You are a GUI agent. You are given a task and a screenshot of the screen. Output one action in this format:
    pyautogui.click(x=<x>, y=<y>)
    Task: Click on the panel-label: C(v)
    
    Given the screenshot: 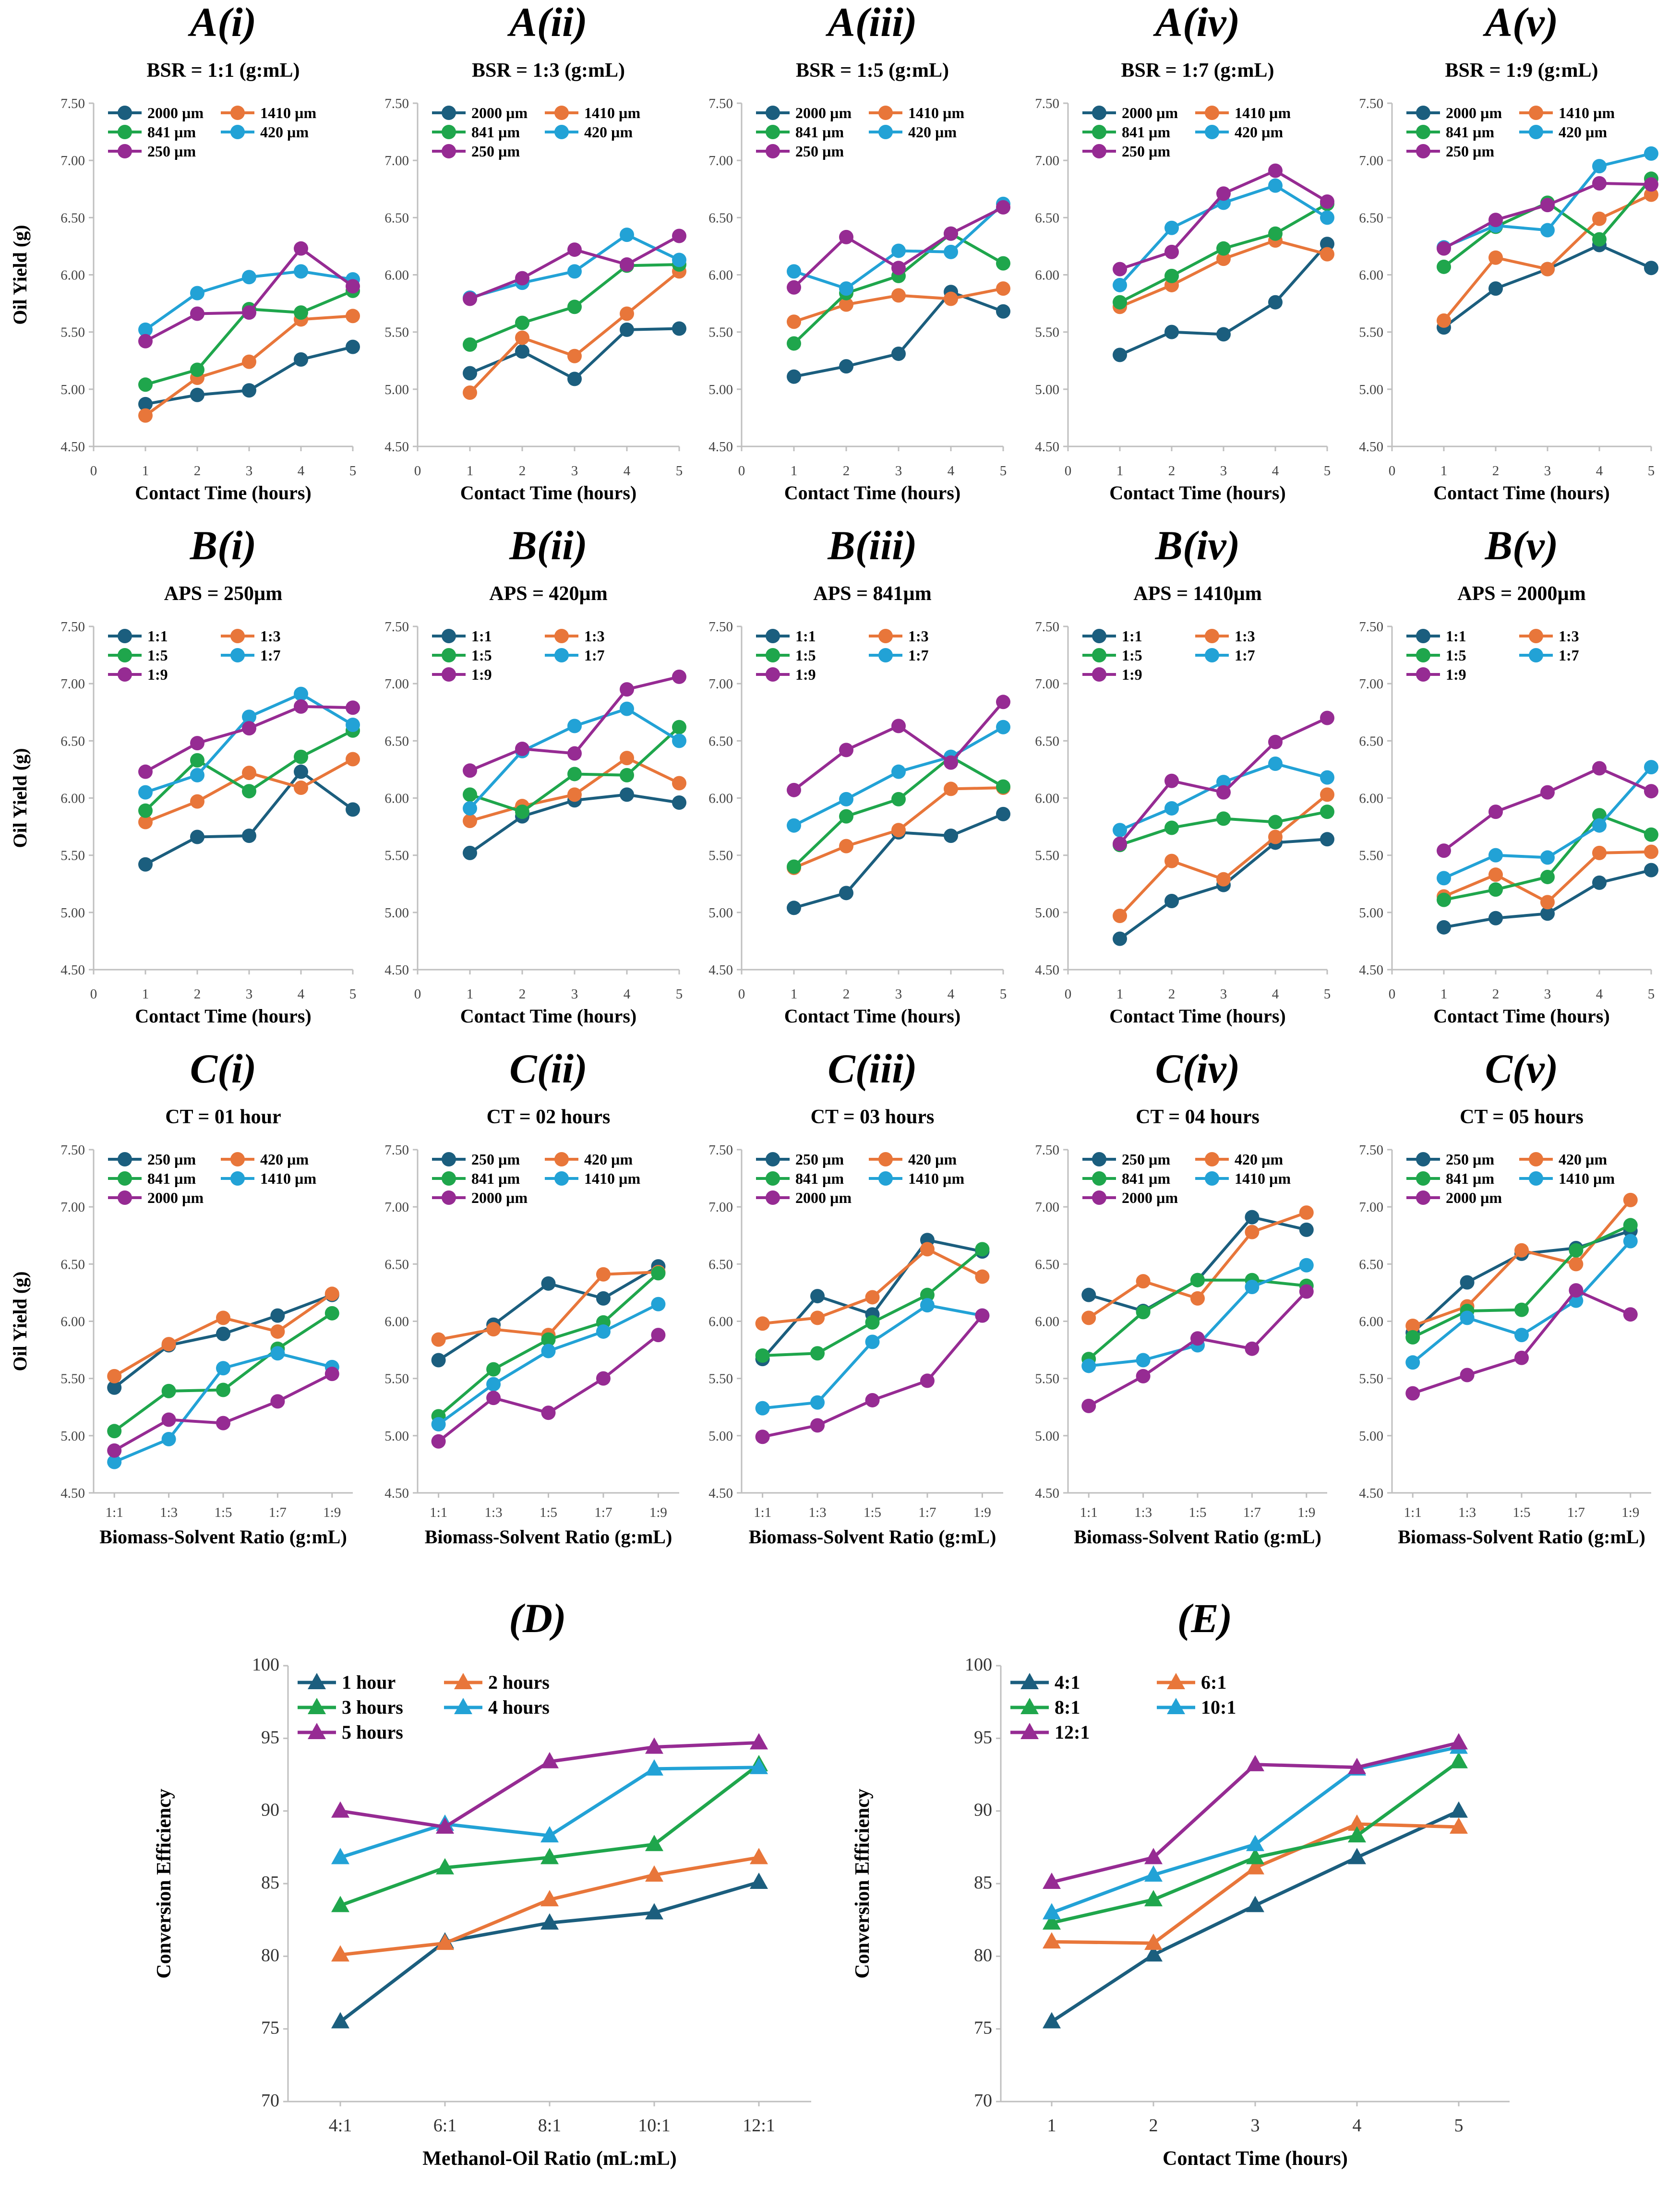 What is the action you would take?
    pyautogui.click(x=1522, y=1068)
    